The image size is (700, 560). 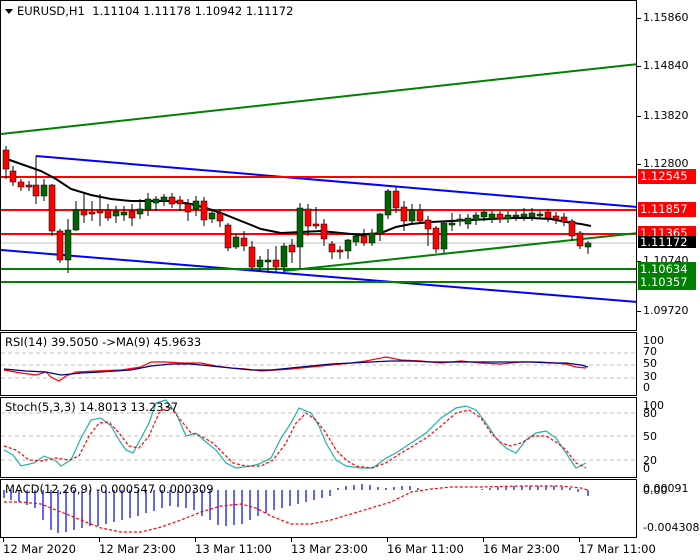 What do you see at coordinates (668, 437) in the screenshot?
I see `stoch-axis: 100 80 50 20 0` at bounding box center [668, 437].